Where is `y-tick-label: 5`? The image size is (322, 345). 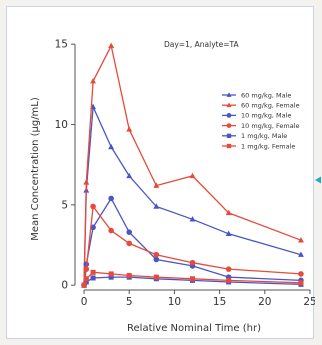 y-tick-label: 5 is located at coordinates (64, 205).